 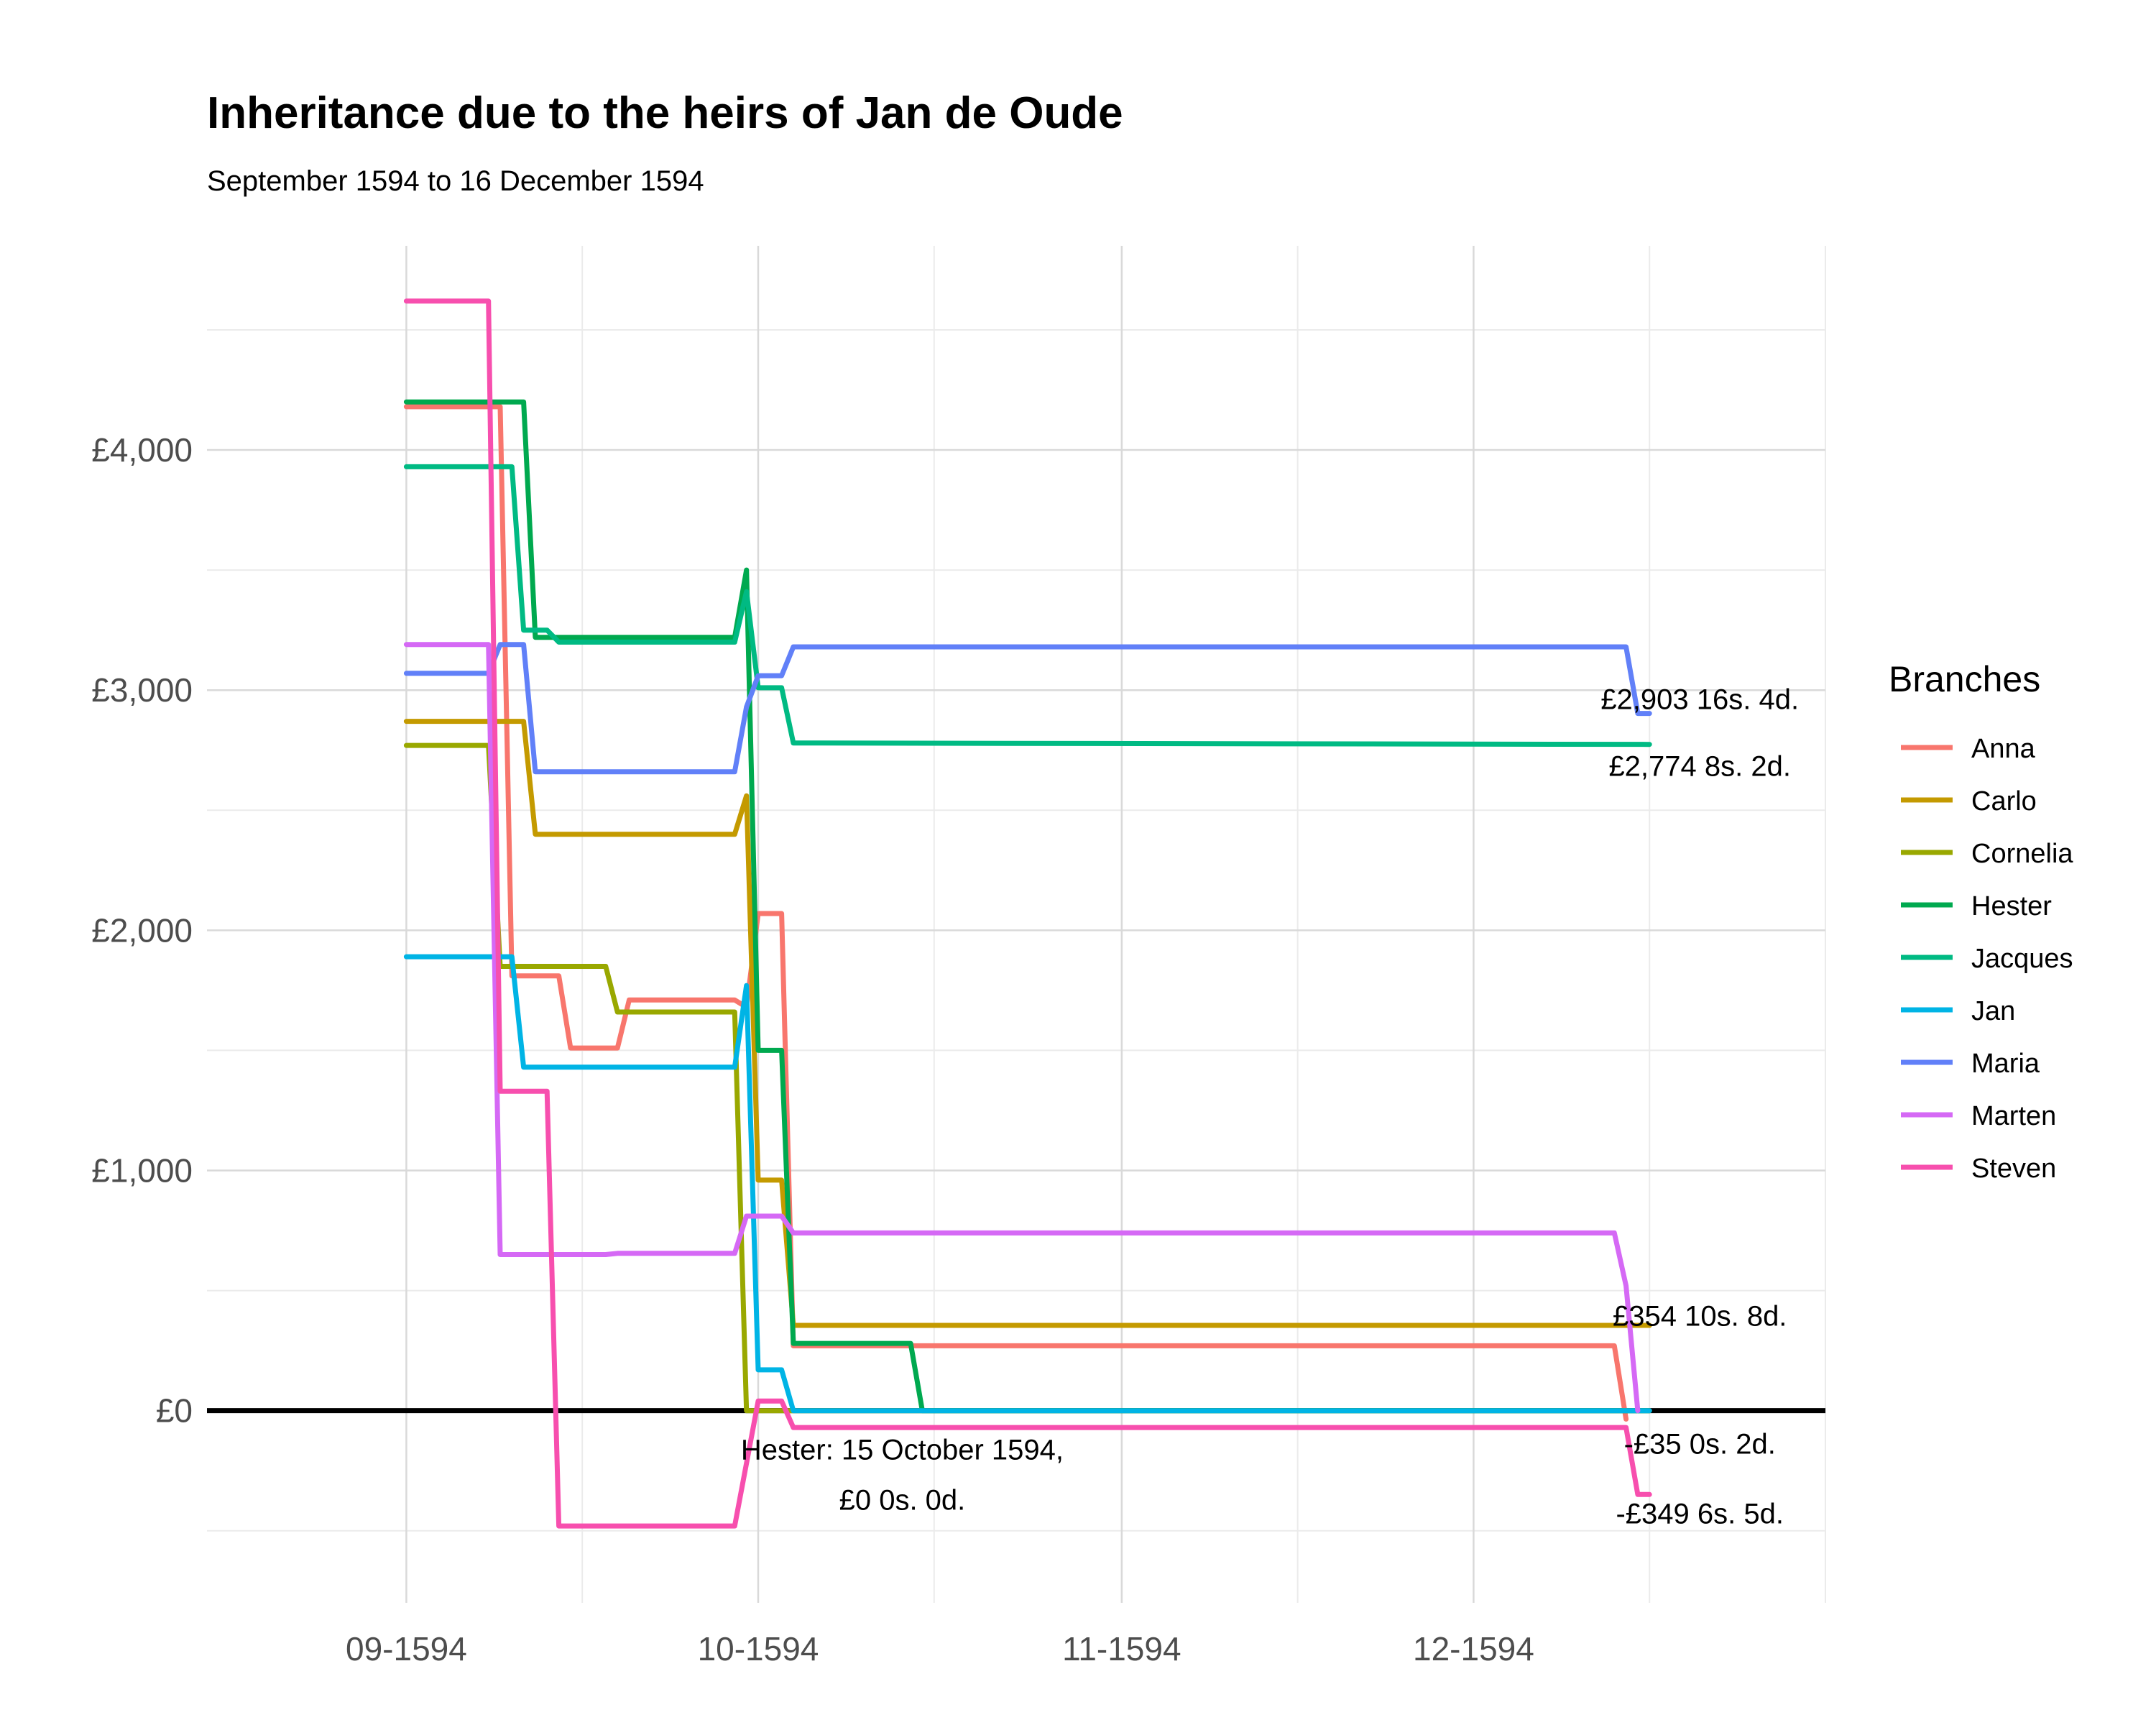 I want to click on annotation-label: £0 0s. 0d., so click(x=902, y=1501).